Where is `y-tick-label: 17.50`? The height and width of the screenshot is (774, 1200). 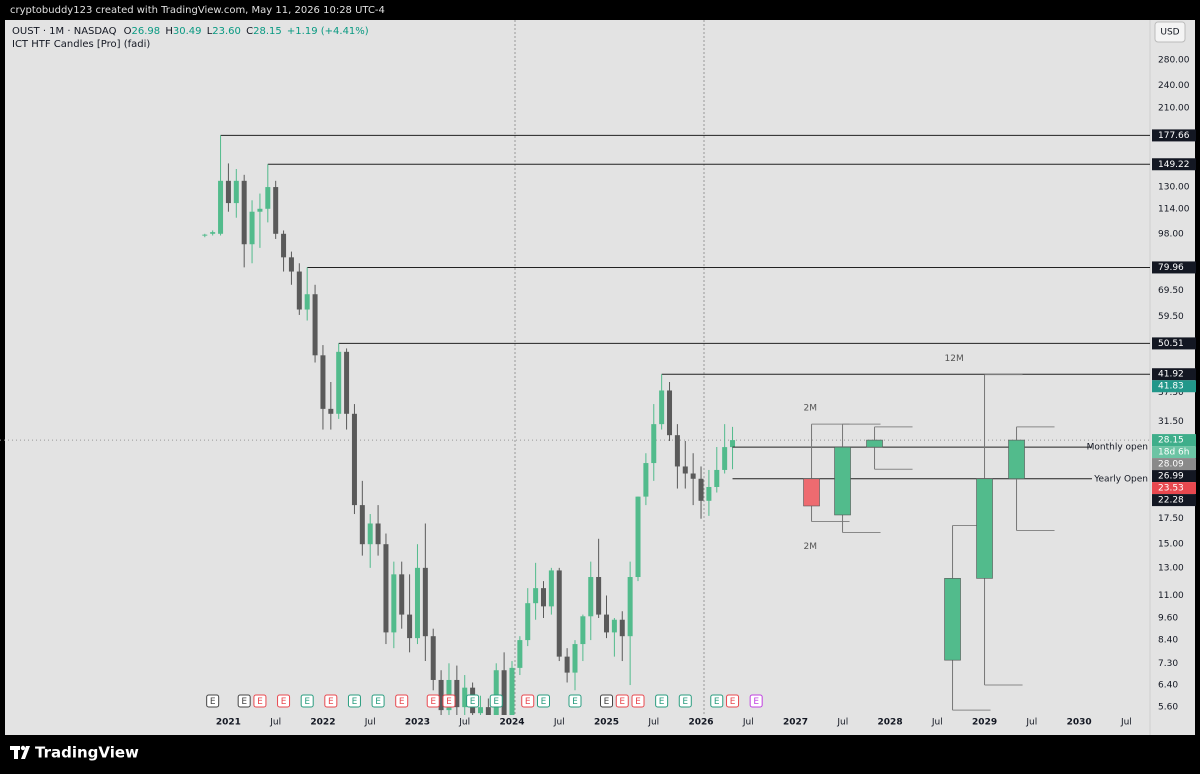 y-tick-label: 17.50 is located at coordinates (1171, 519).